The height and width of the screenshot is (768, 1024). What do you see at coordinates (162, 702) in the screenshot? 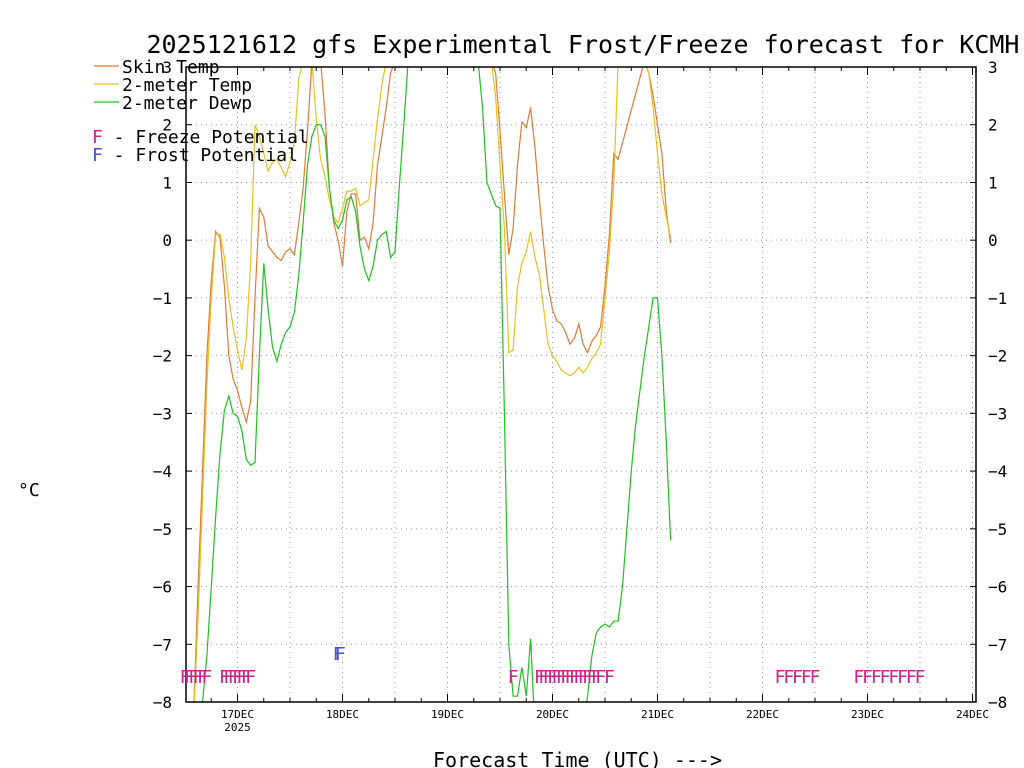
I see `y-tick-label-left: −8` at bounding box center [162, 702].